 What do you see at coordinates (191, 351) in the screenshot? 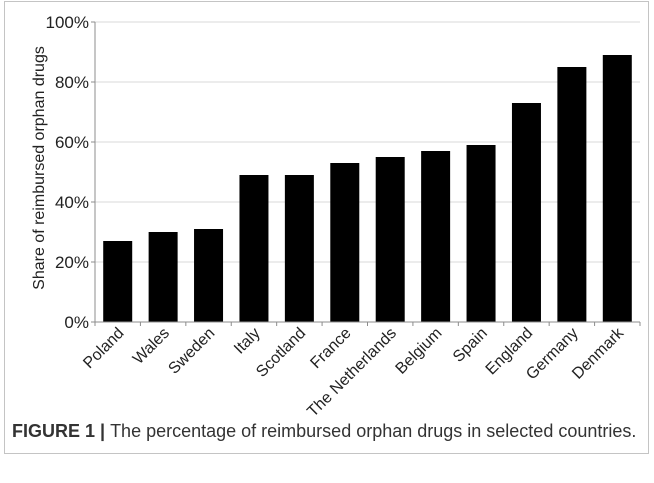
I see `x-tick-label: Sweden` at bounding box center [191, 351].